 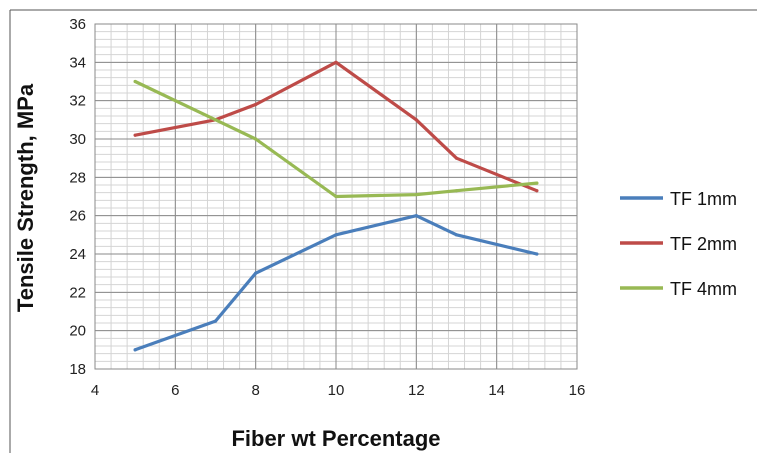 What do you see at coordinates (77, 24) in the screenshot?
I see `y-tick-label: 36` at bounding box center [77, 24].